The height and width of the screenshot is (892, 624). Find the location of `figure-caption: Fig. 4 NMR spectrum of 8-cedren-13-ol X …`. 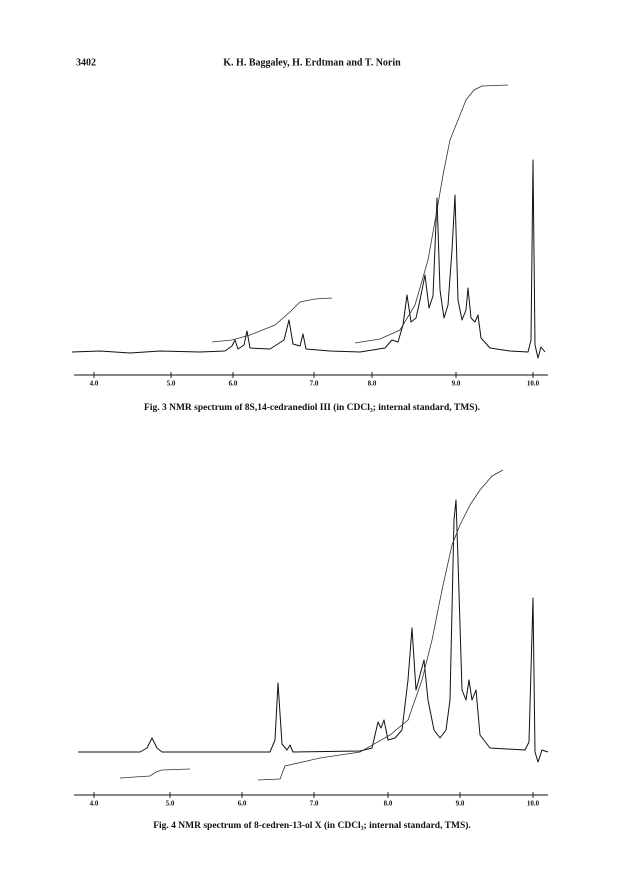

figure-caption: Fig. 4 NMR spectrum of 8-cedren-13-ol X … is located at coordinates (312, 825).